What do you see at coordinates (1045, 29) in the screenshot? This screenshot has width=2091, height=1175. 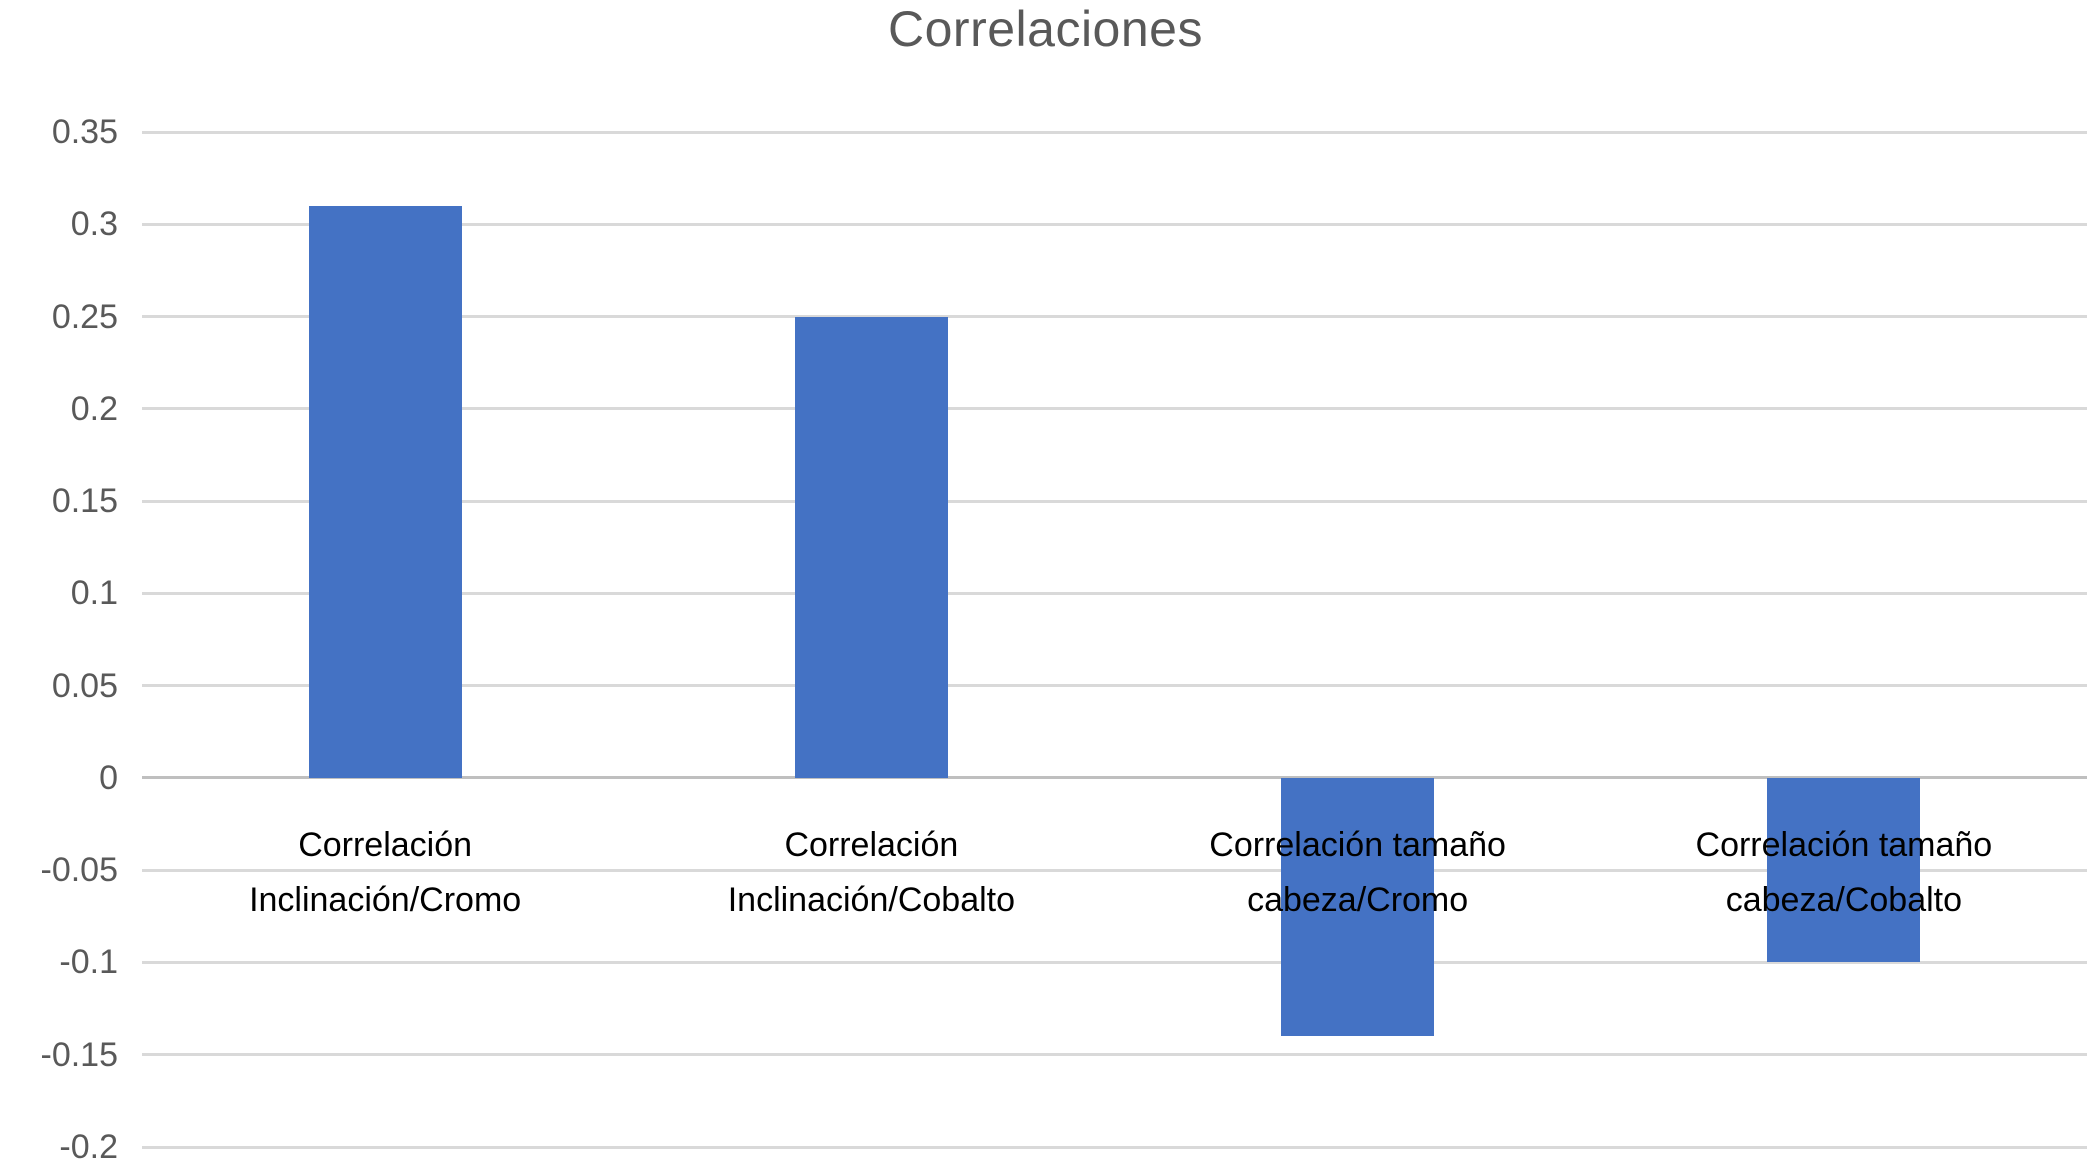 I see `chart-title: Correlaciones` at bounding box center [1045, 29].